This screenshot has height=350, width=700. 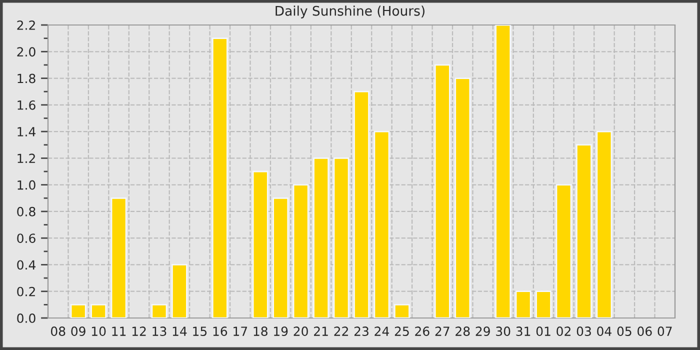 What do you see at coordinates (624, 331) in the screenshot?
I see `x-tick-label: 05` at bounding box center [624, 331].